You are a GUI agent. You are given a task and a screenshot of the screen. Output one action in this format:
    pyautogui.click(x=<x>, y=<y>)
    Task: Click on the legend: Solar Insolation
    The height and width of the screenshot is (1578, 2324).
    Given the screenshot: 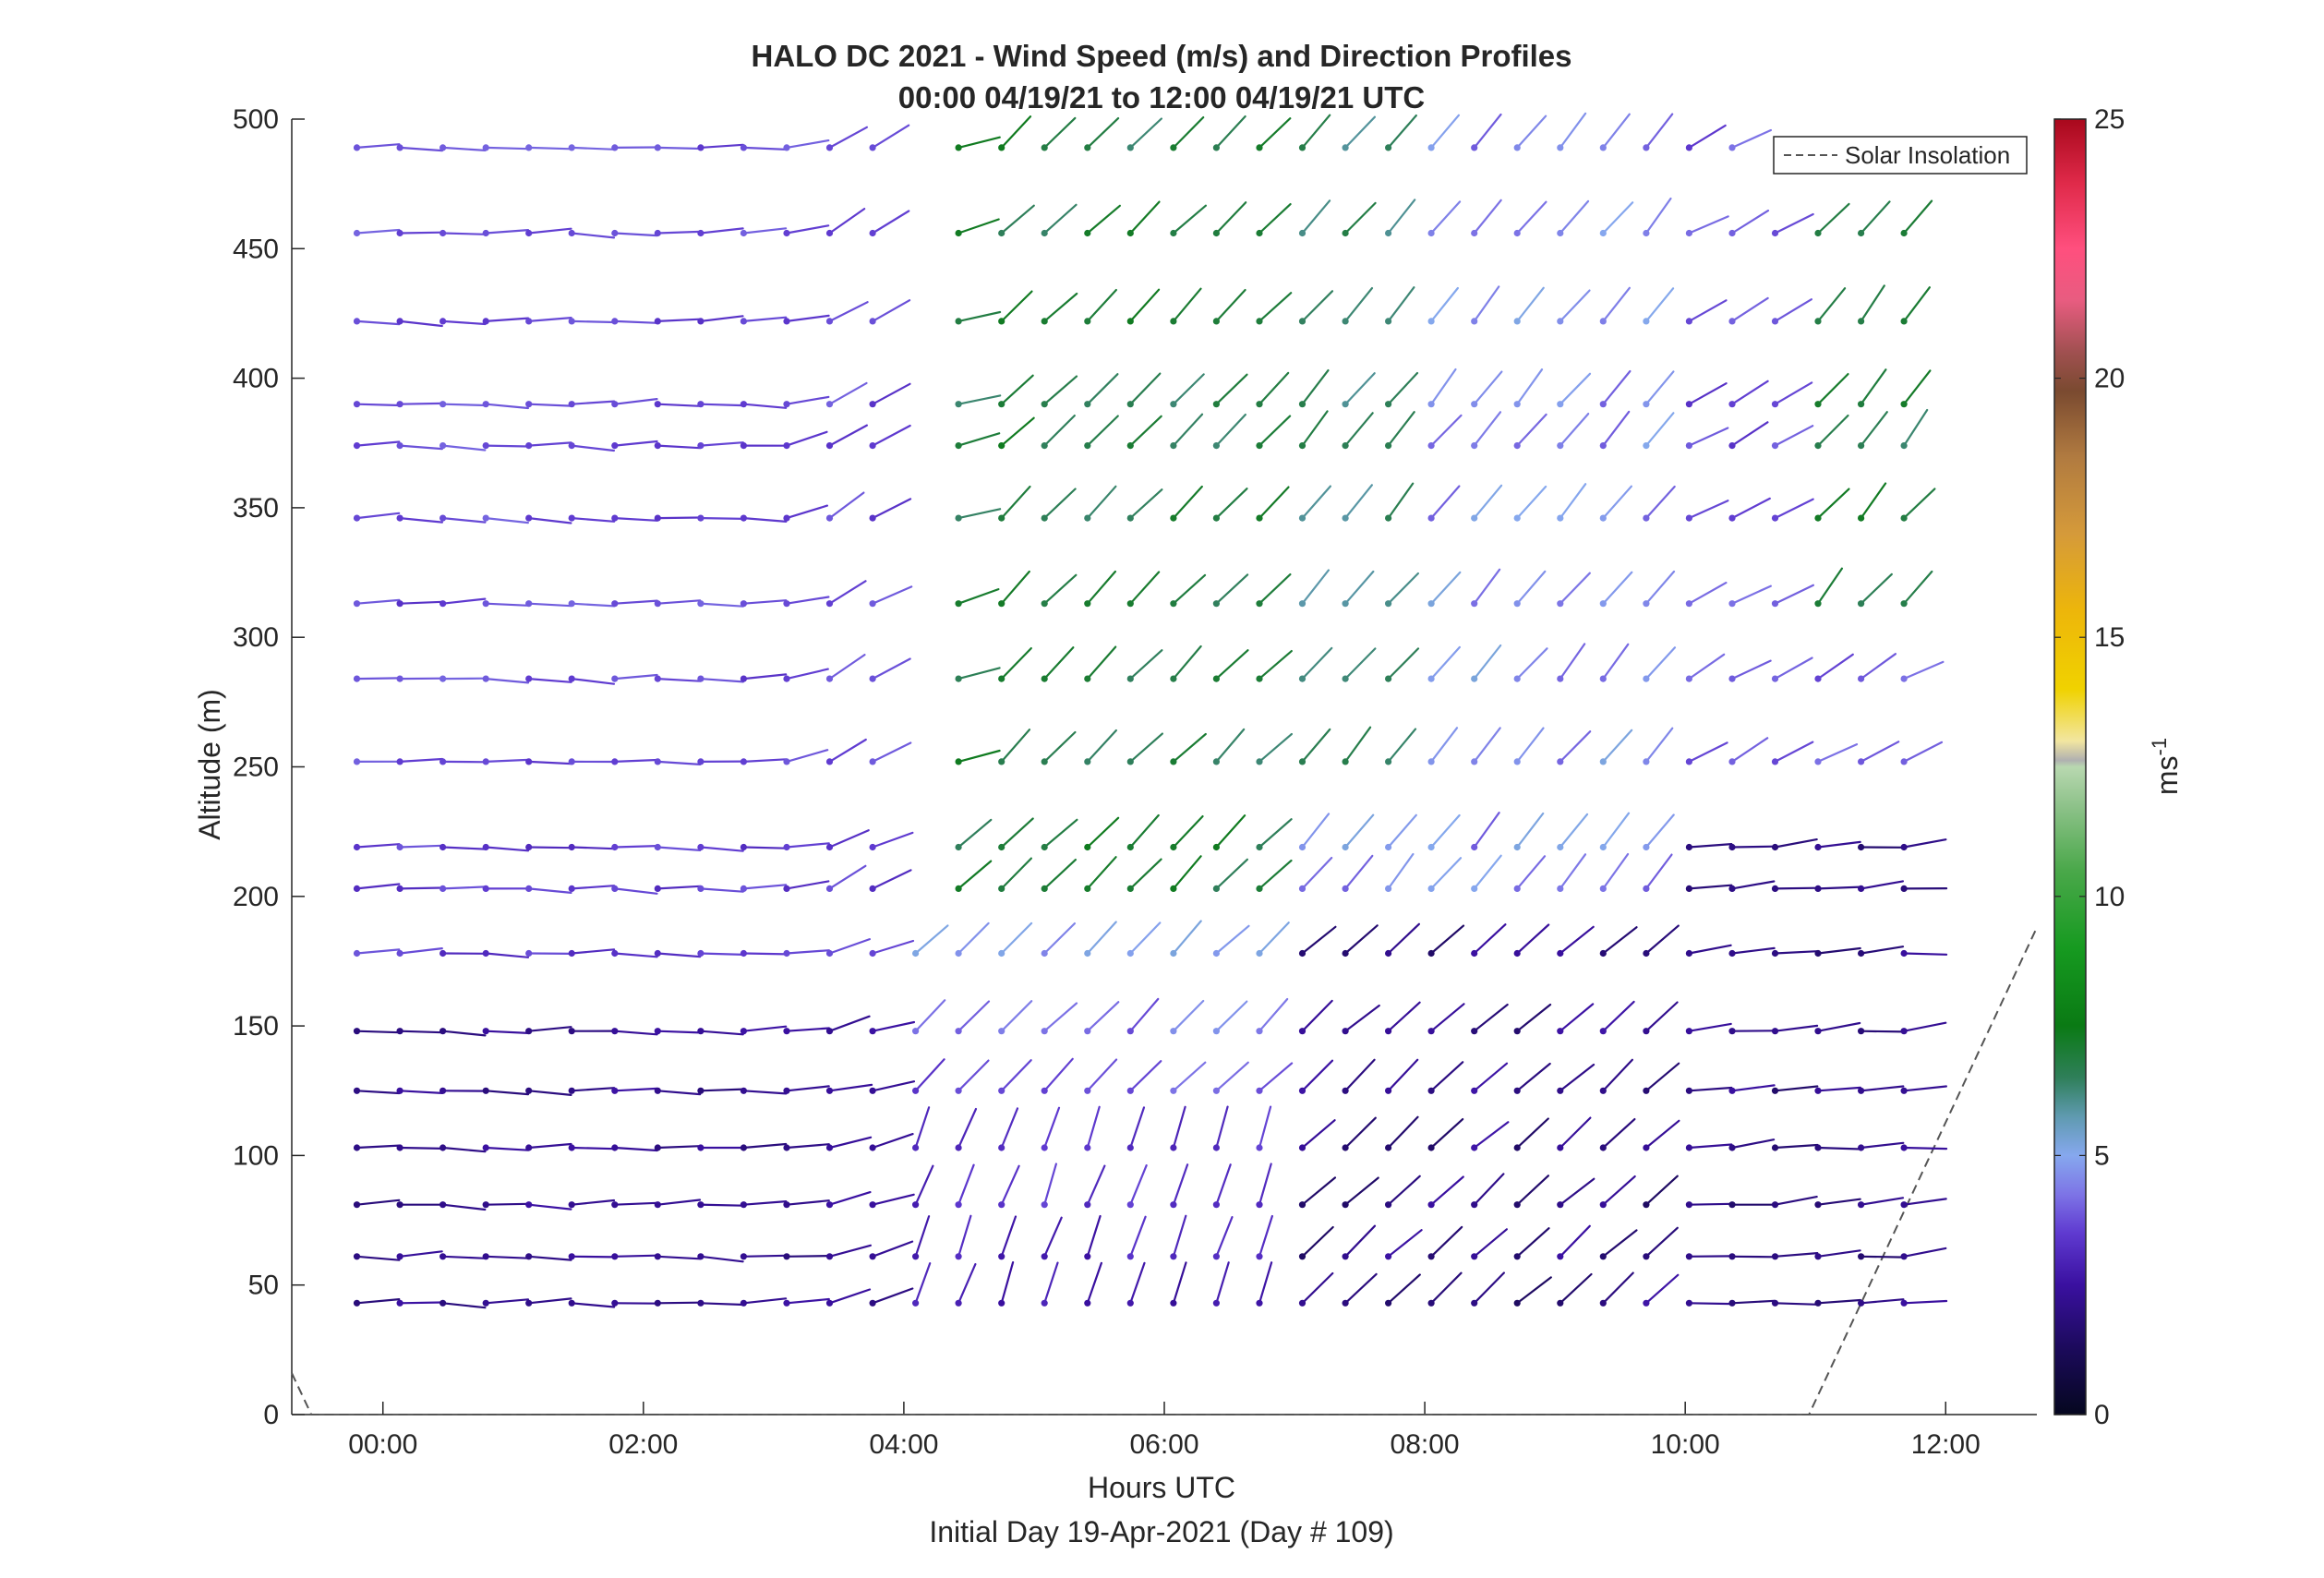 What is the action you would take?
    pyautogui.click(x=1901, y=155)
    